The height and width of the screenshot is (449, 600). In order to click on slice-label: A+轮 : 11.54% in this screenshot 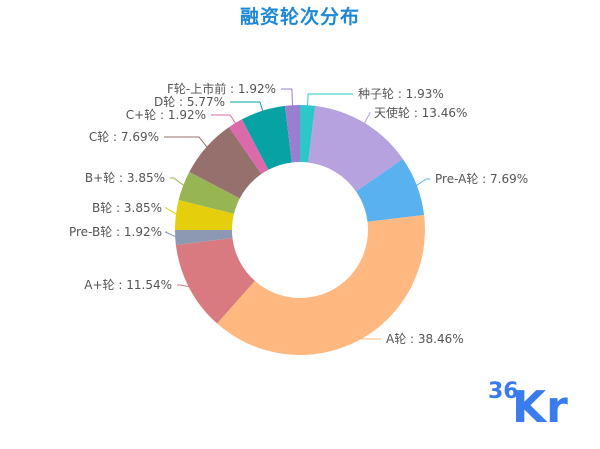, I will do `click(128, 285)`.